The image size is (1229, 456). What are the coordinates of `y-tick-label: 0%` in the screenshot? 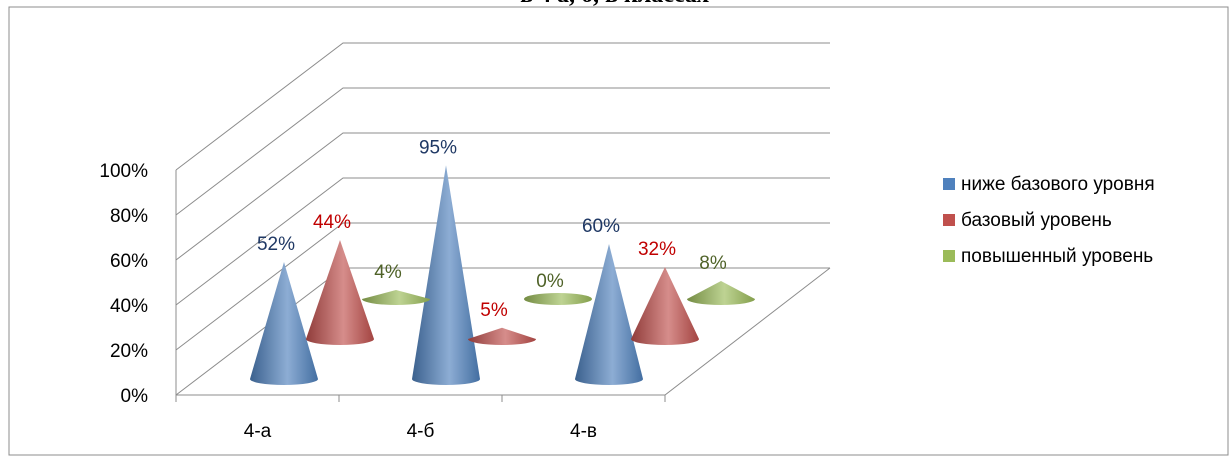 It's located at (135, 396).